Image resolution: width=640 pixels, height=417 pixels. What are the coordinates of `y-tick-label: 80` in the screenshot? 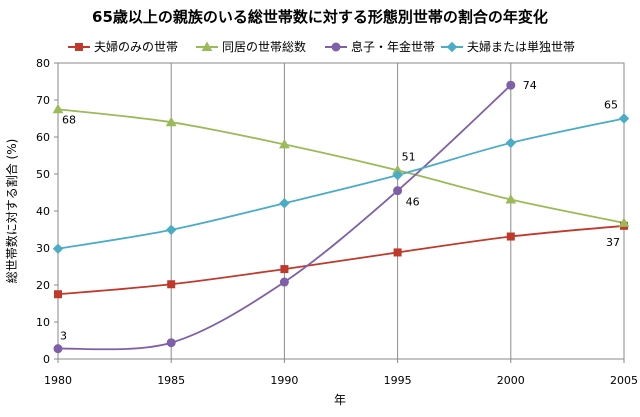 It's located at (43, 63).